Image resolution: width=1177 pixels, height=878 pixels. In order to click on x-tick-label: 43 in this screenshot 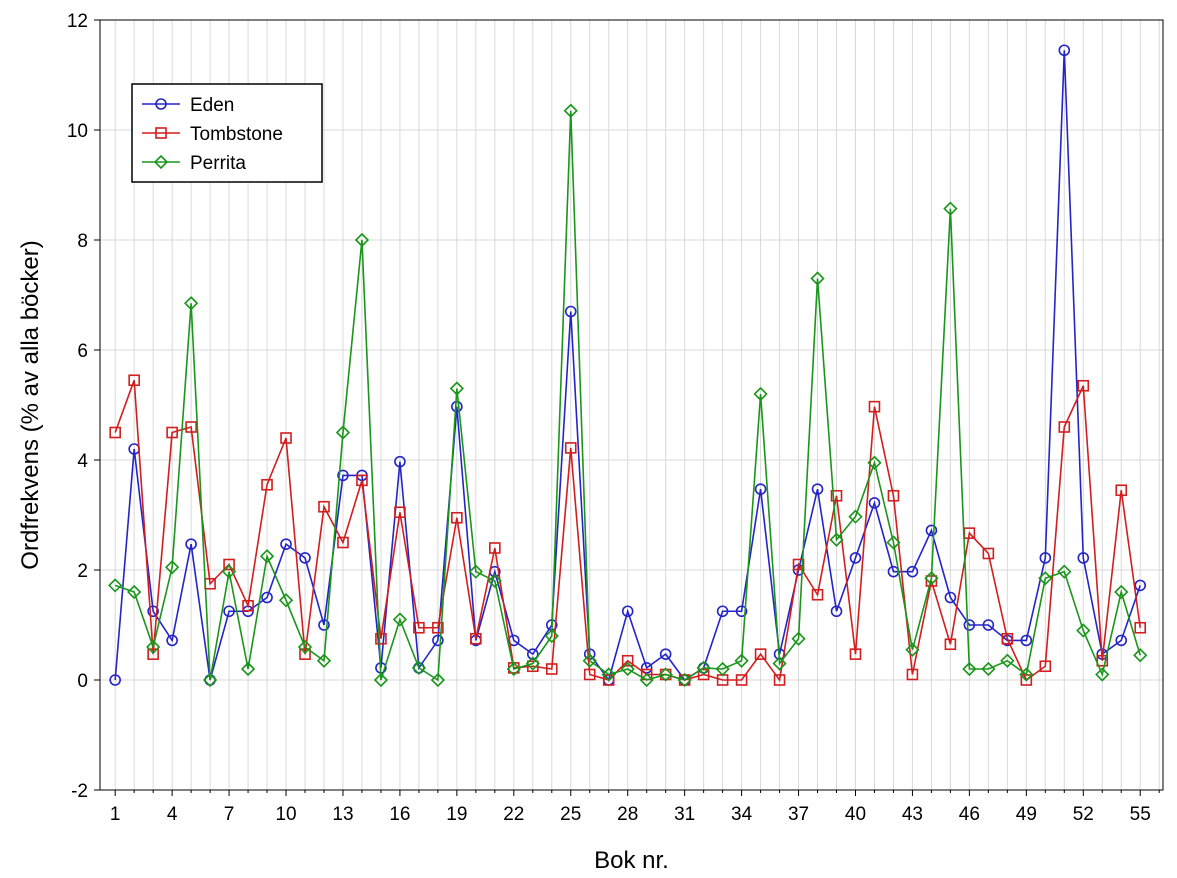, I will do `click(912, 814)`.